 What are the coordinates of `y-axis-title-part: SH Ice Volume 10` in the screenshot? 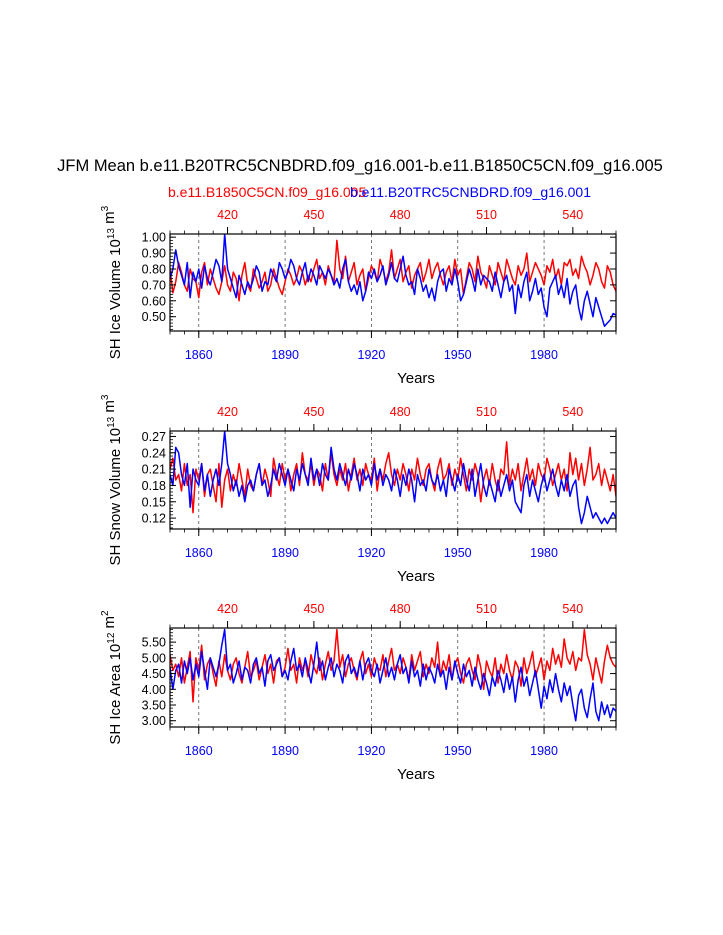 It's located at (115, 299).